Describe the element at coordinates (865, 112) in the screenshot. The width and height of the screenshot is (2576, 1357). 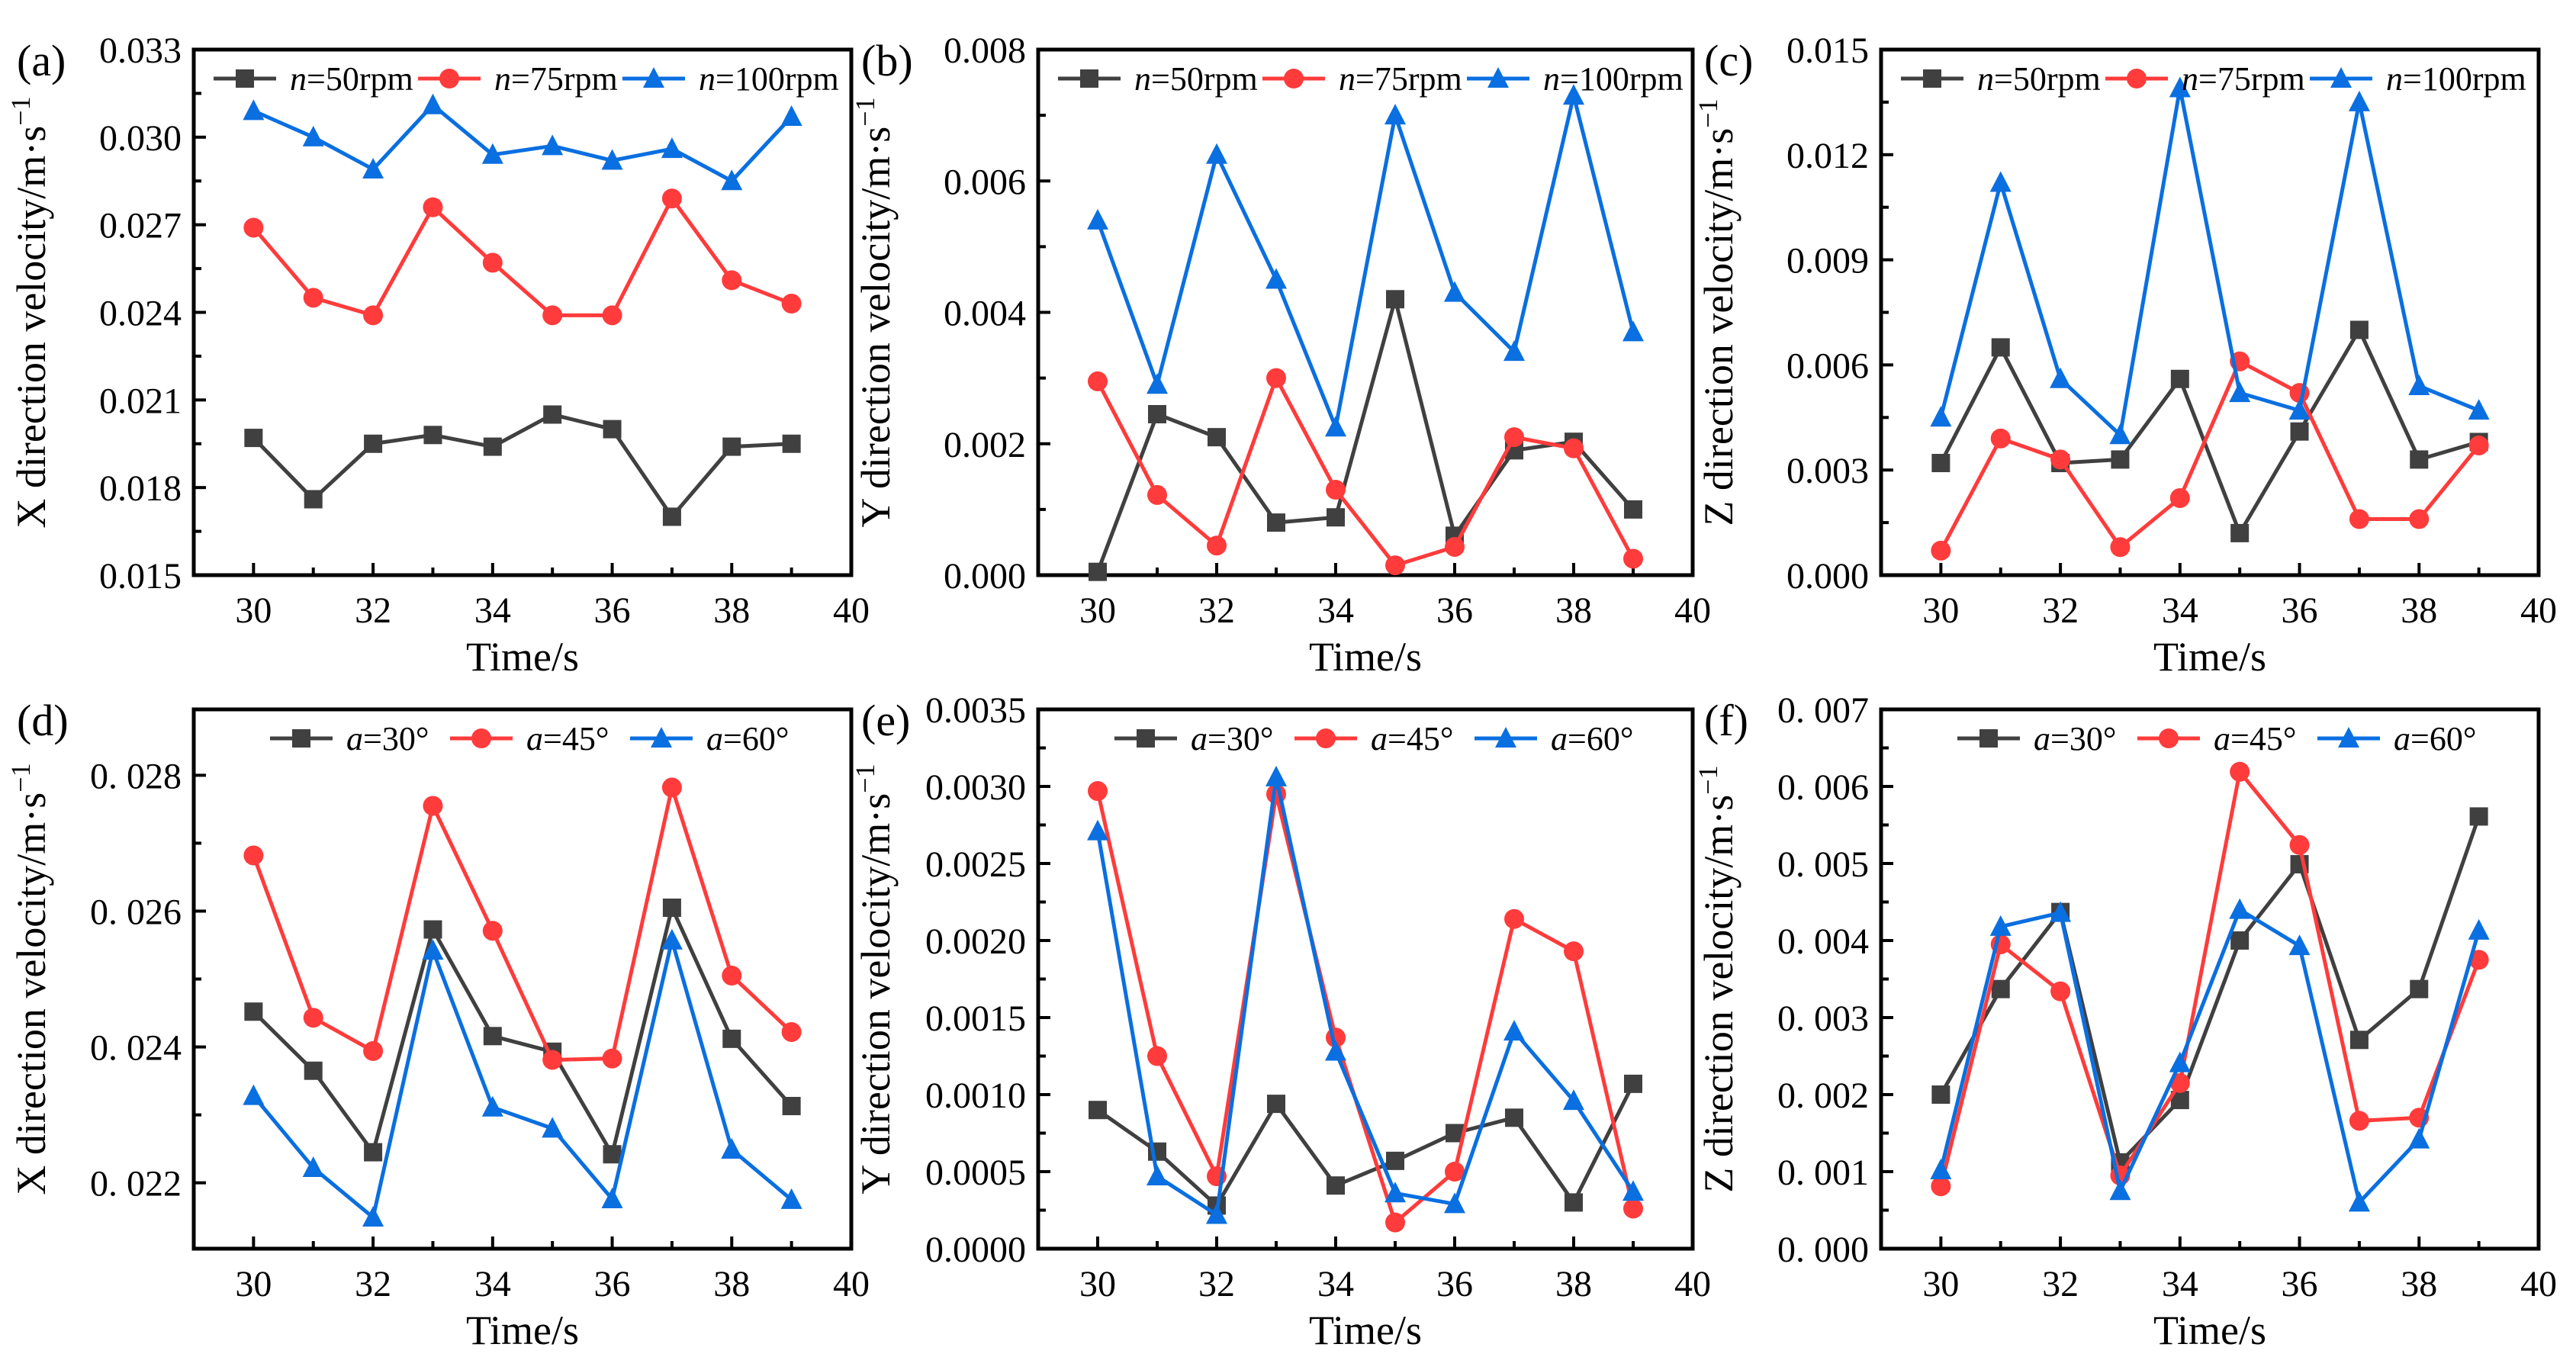
I see `y-axis-label-superscript: −1` at that location.